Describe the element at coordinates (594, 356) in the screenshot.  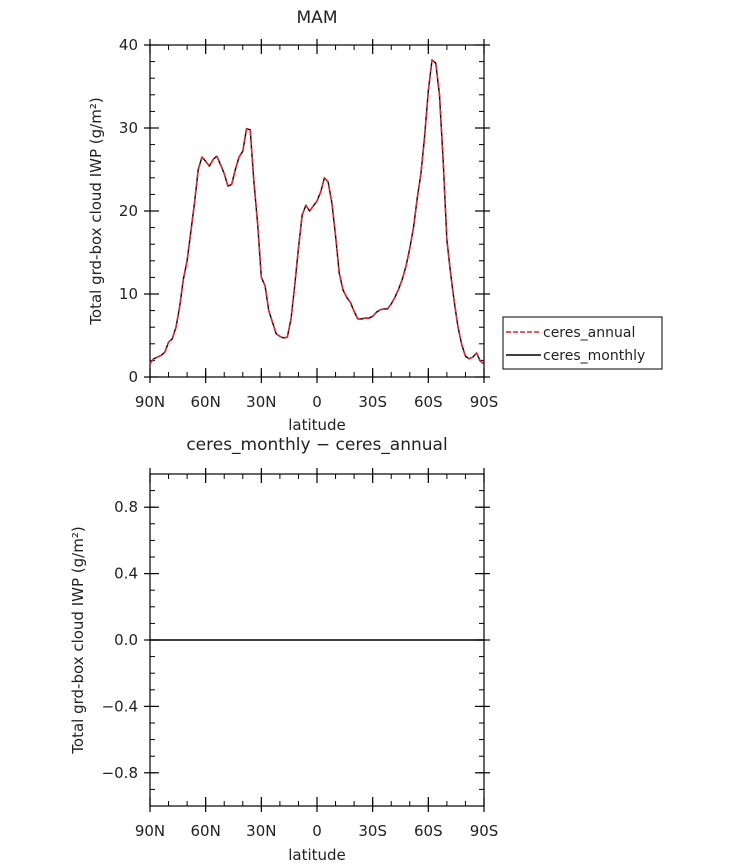
I see `legend-label: ceres_monthly` at that location.